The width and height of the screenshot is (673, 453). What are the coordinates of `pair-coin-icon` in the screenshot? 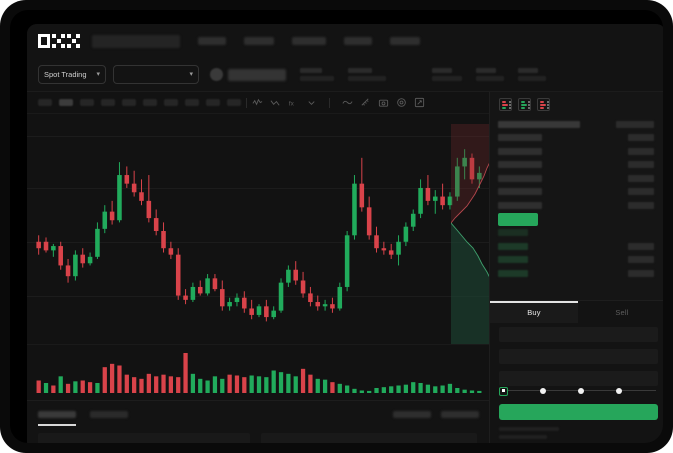 It's located at (216, 74).